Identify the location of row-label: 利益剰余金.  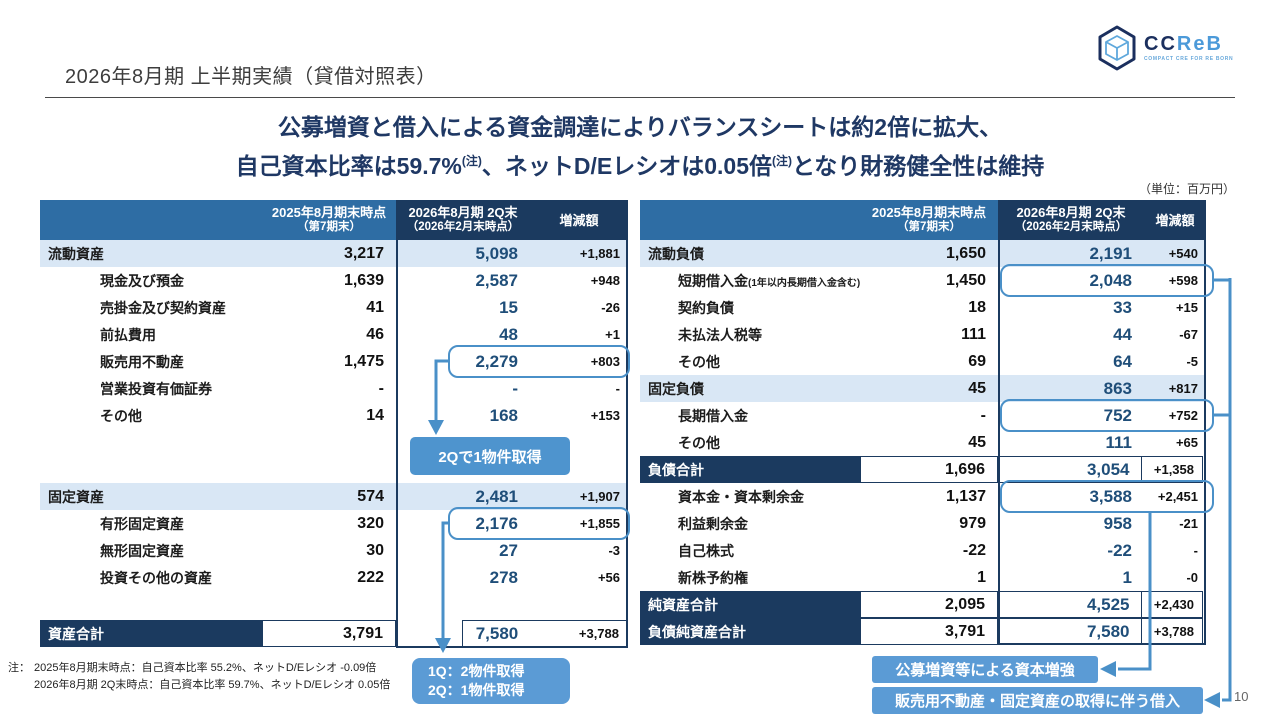
(713, 523).